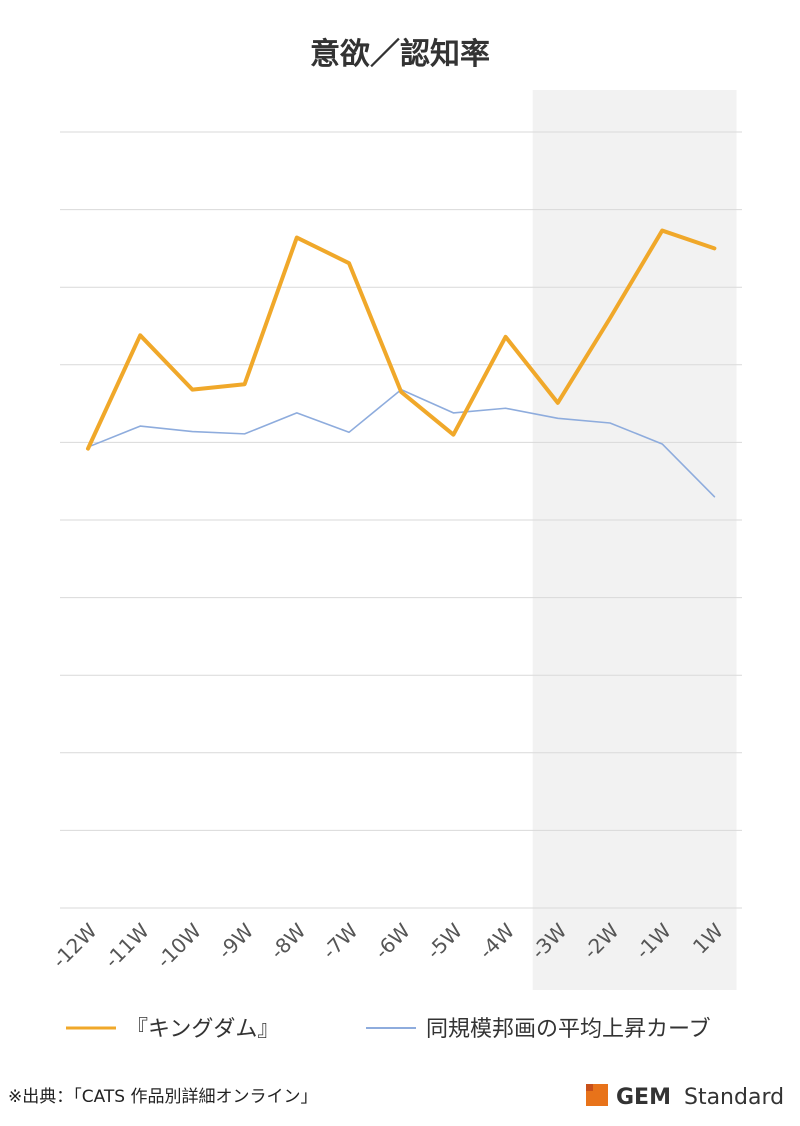  What do you see at coordinates (643, 1097) in the screenshot?
I see `brand-bold: GEM` at bounding box center [643, 1097].